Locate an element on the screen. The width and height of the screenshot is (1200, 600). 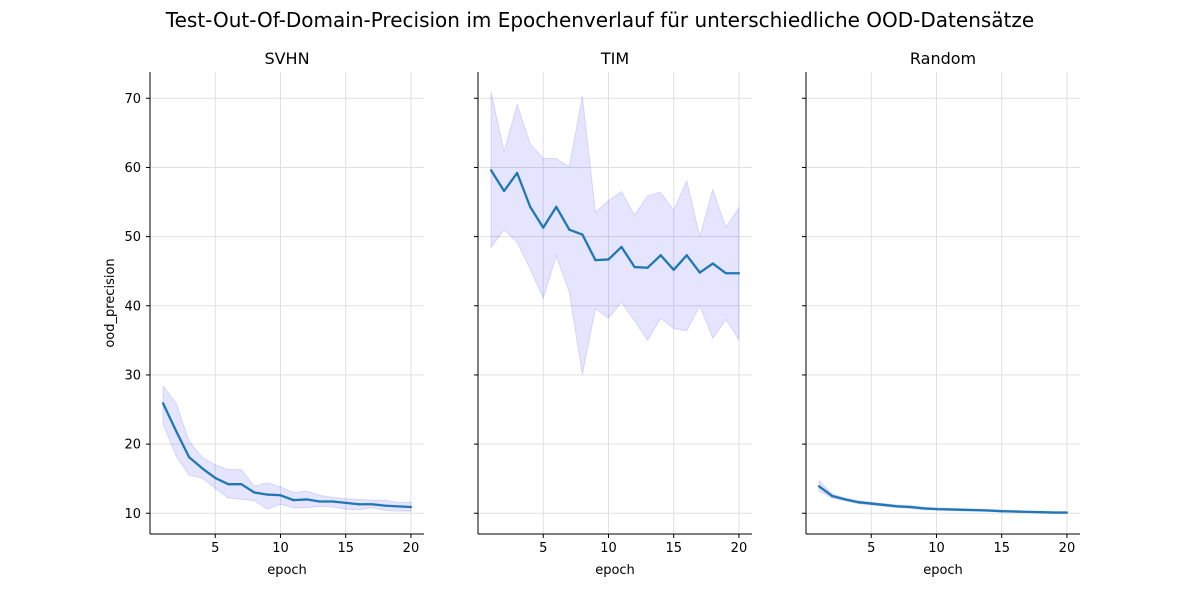
y-tick-label: 30 is located at coordinates (132, 375).